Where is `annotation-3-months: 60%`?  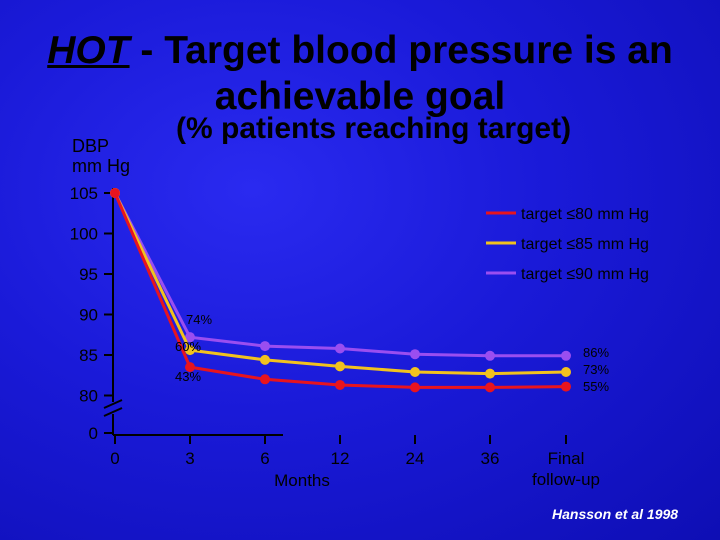
annotation-3-months: 60% is located at coordinates (188, 346).